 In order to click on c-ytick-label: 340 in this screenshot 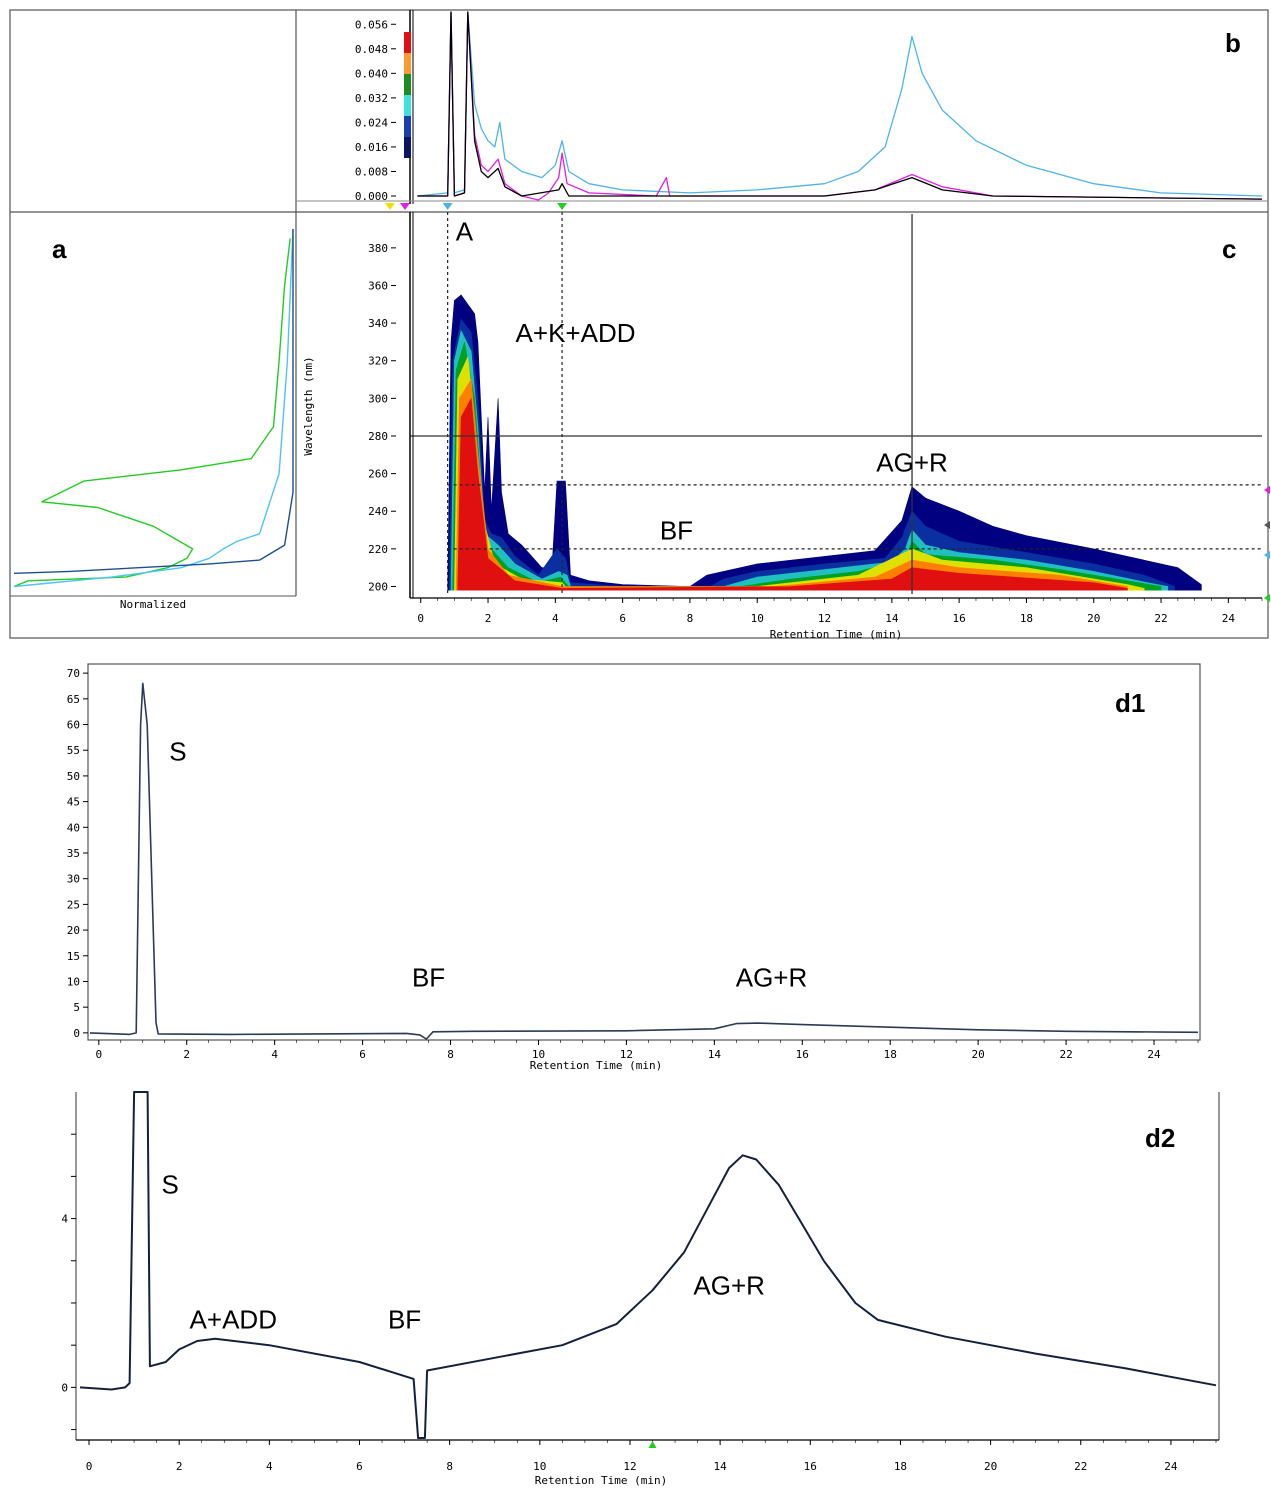, I will do `click(378, 323)`.